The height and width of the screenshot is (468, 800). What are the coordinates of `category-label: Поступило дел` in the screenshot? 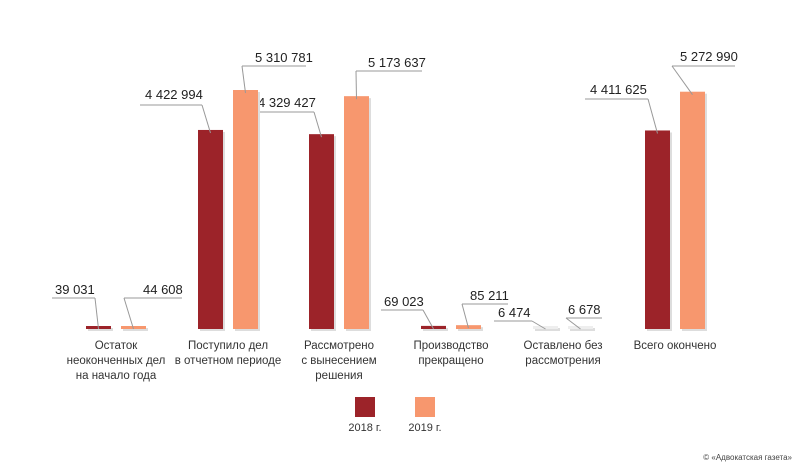 It's located at (228, 346).